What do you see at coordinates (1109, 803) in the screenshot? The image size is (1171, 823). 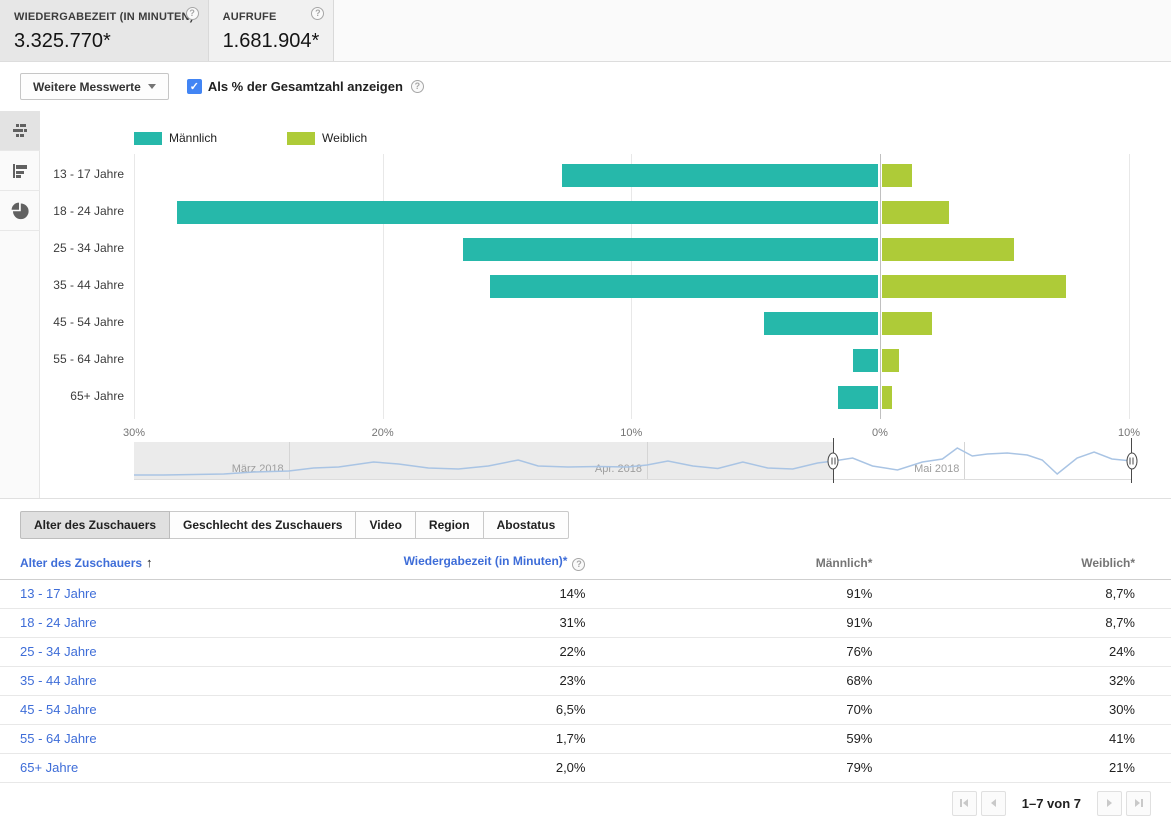 I see `next-page-button` at bounding box center [1109, 803].